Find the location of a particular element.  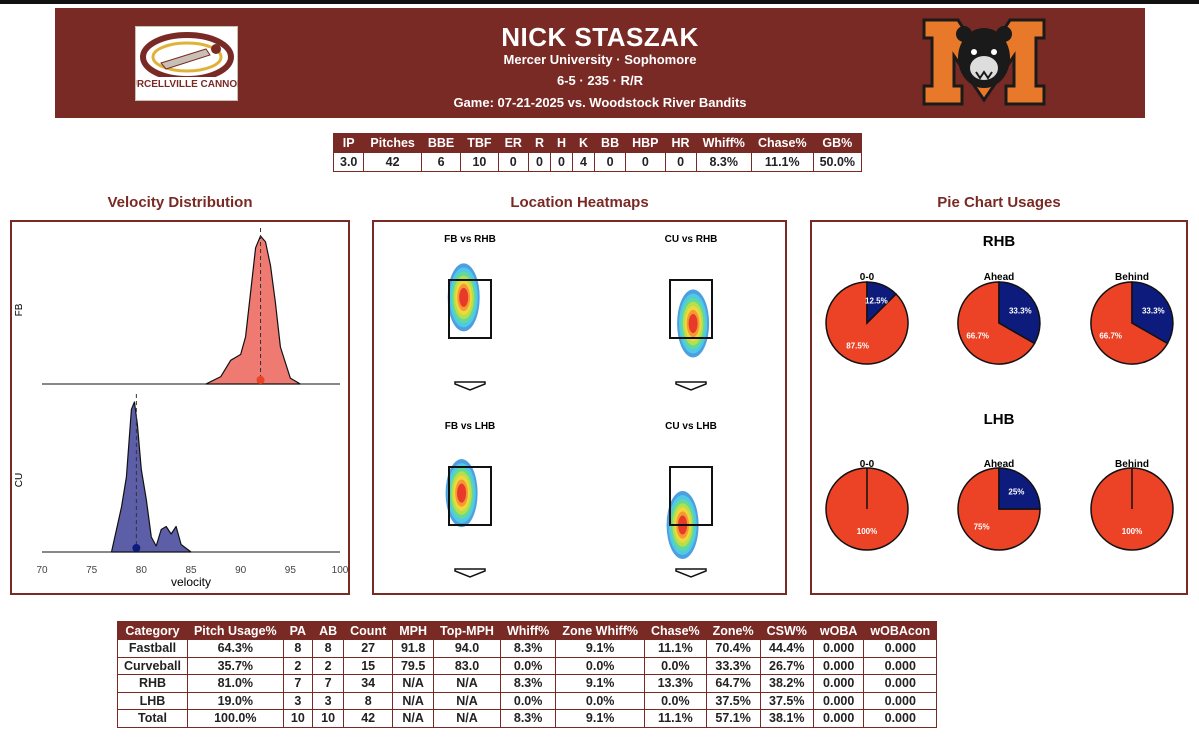

pitch-table-cell: 83.0 is located at coordinates (467, 665).